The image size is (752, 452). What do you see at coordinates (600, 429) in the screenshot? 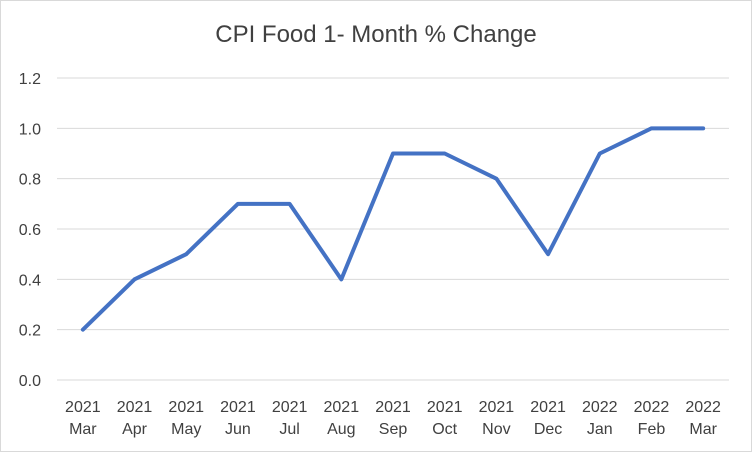
I see `x-tick-label-month: Jan` at bounding box center [600, 429].